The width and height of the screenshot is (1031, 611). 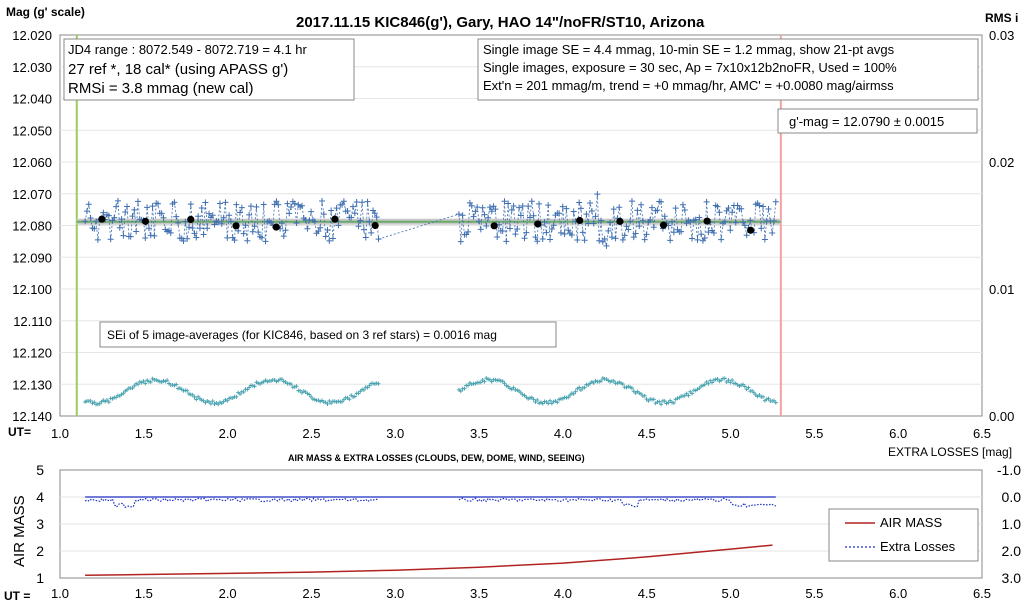 I want to click on bottom-xtick-label: 4.5, so click(x=647, y=593).